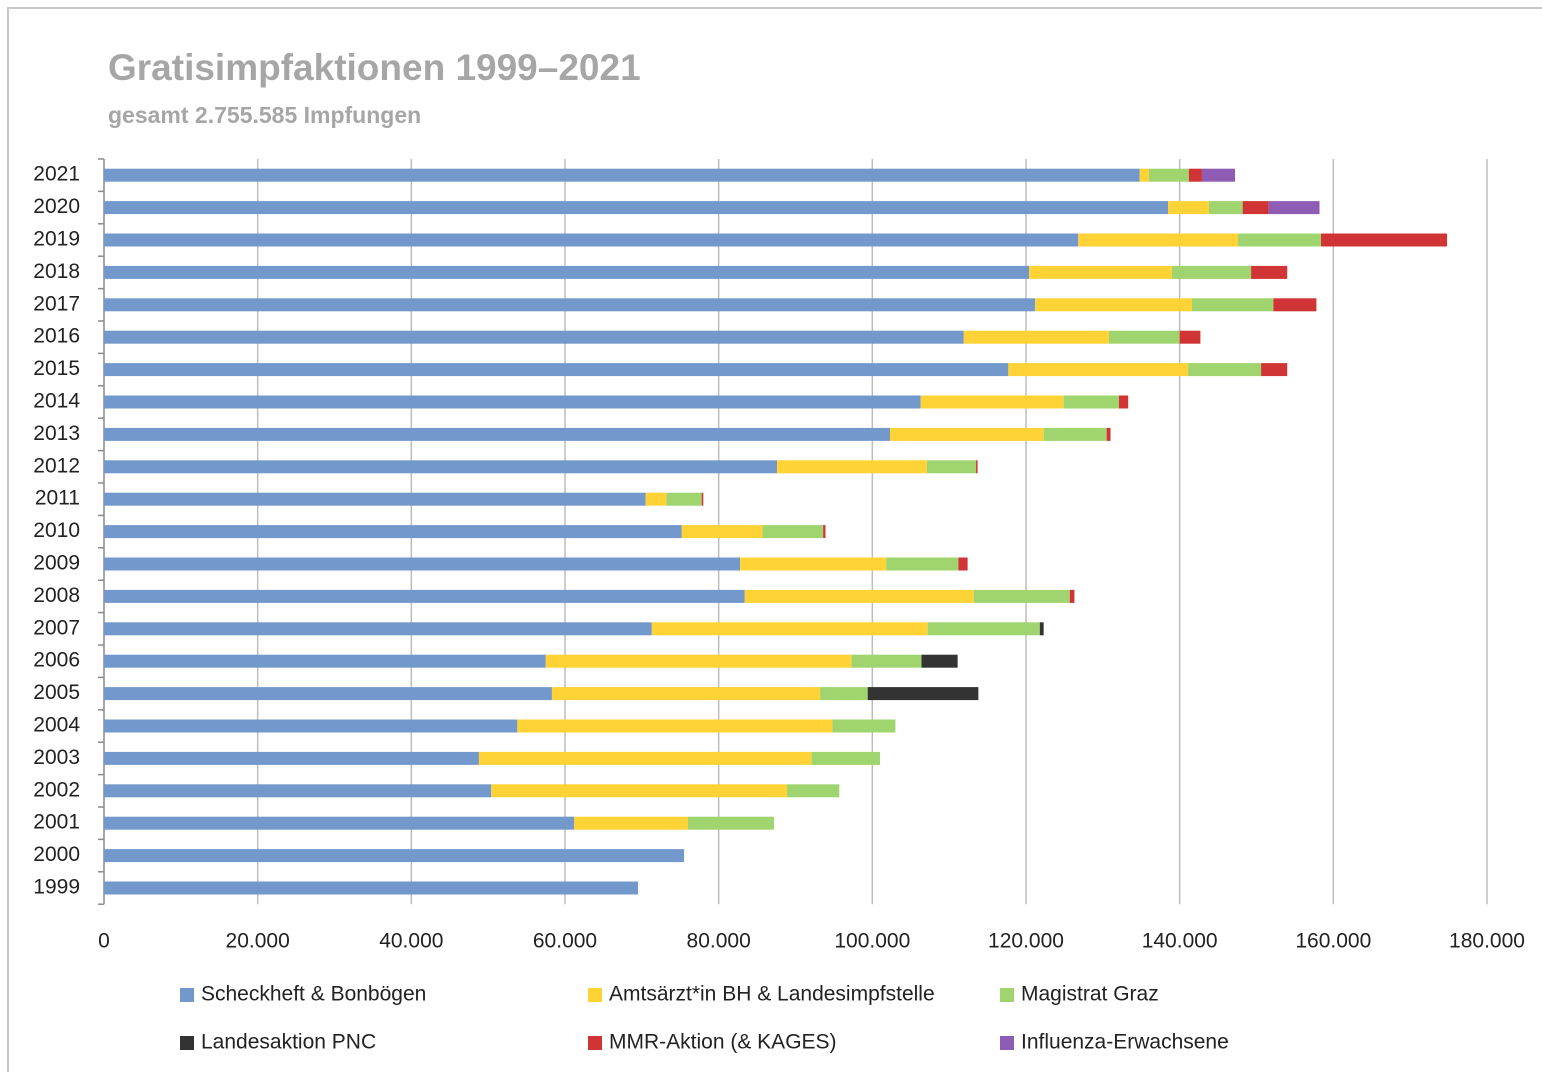 This screenshot has height=1072, width=1542. I want to click on y-tick-label: 2020, so click(56, 206).